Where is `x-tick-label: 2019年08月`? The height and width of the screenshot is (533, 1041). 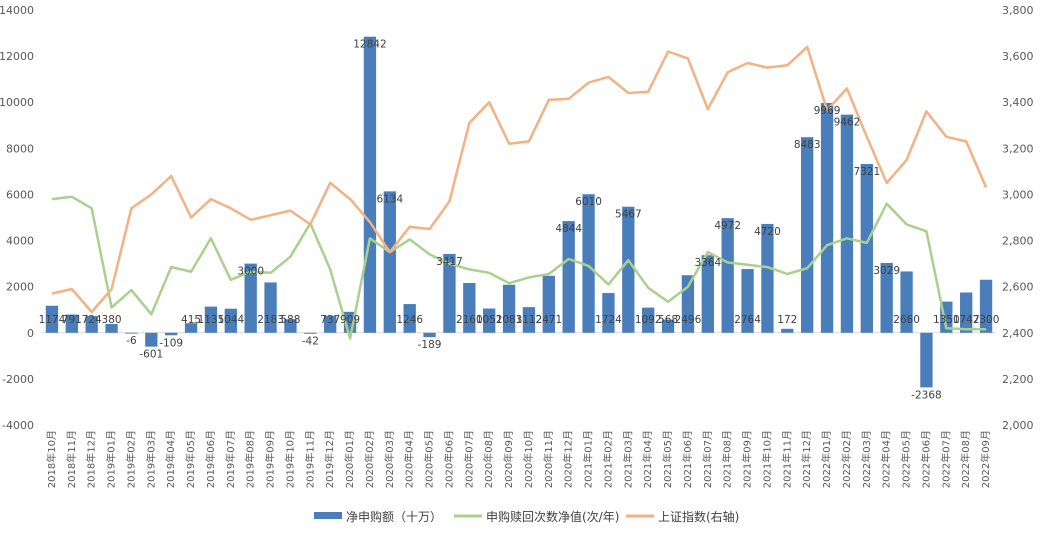
x-tick-label: 2019年08月 is located at coordinates (250, 459).